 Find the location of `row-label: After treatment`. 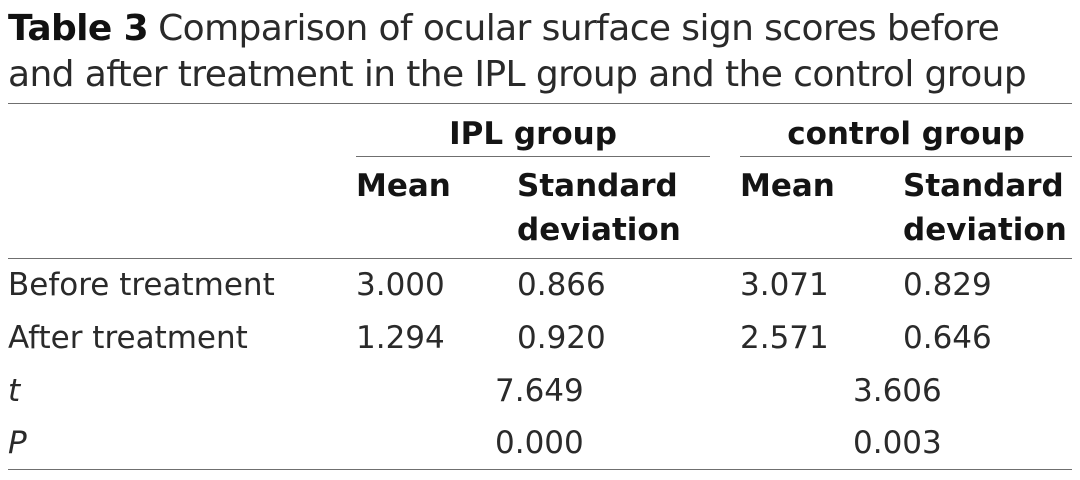

row-label: After treatment is located at coordinates (128, 338).